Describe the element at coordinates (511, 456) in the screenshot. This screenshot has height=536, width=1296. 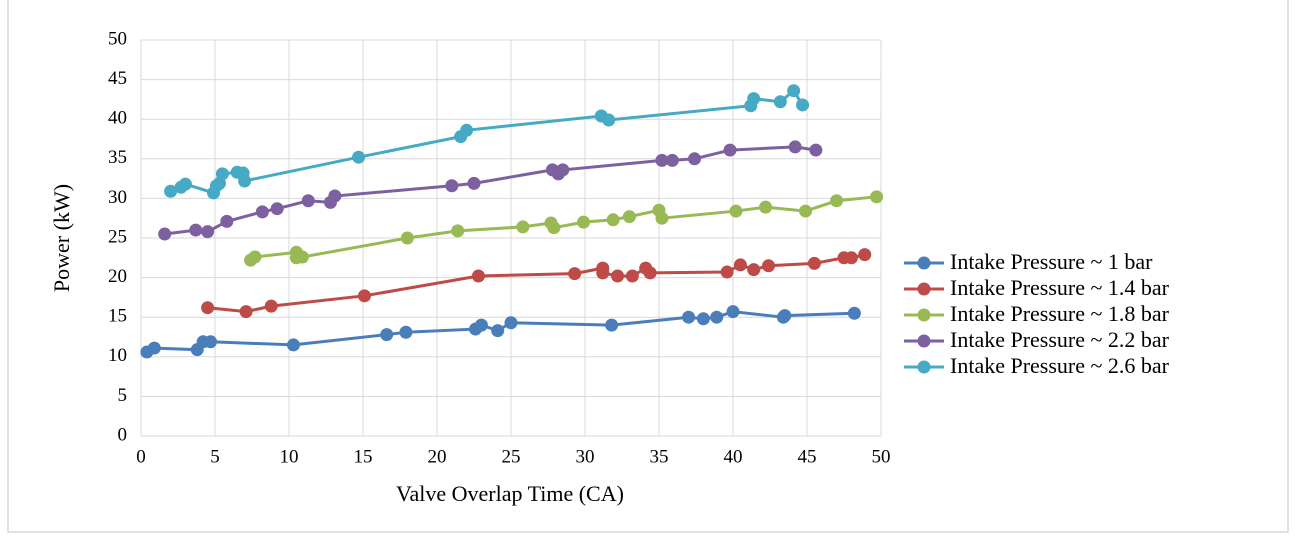
I see `x-tick-label: 25` at that location.